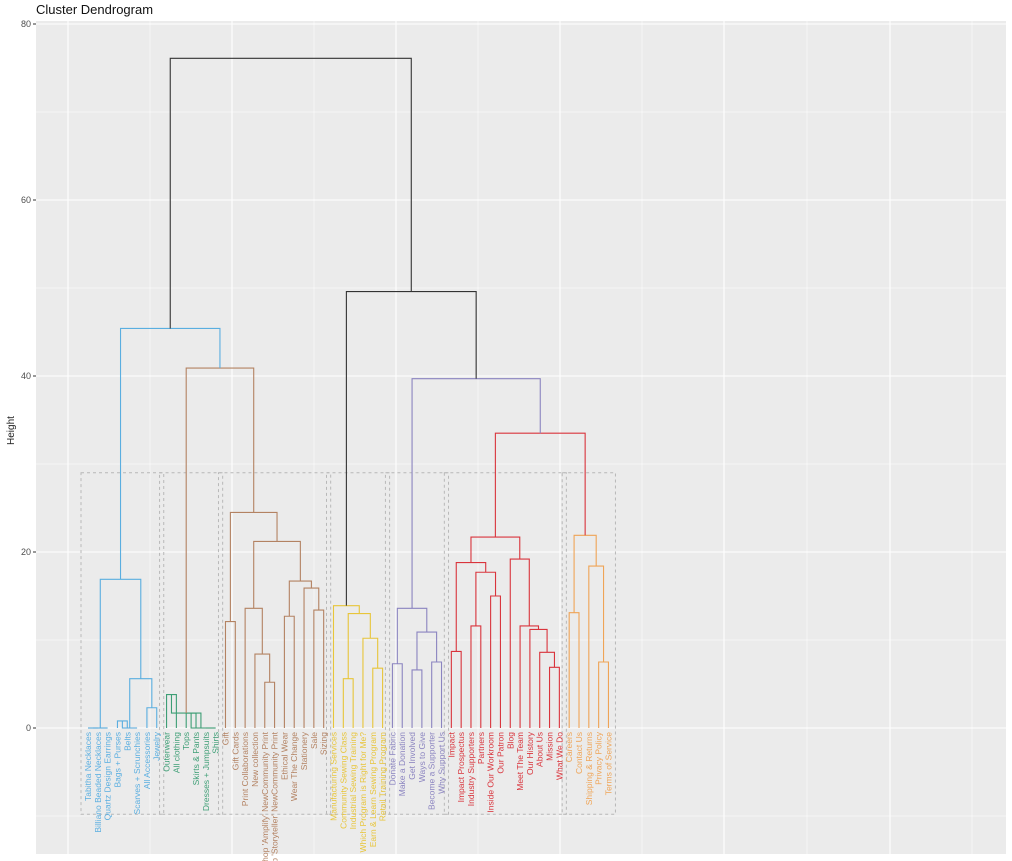 Image resolution: width=1012 pixels, height=861 pixels. What do you see at coordinates (314, 740) in the screenshot?
I see `leaf-label: Sale` at bounding box center [314, 740].